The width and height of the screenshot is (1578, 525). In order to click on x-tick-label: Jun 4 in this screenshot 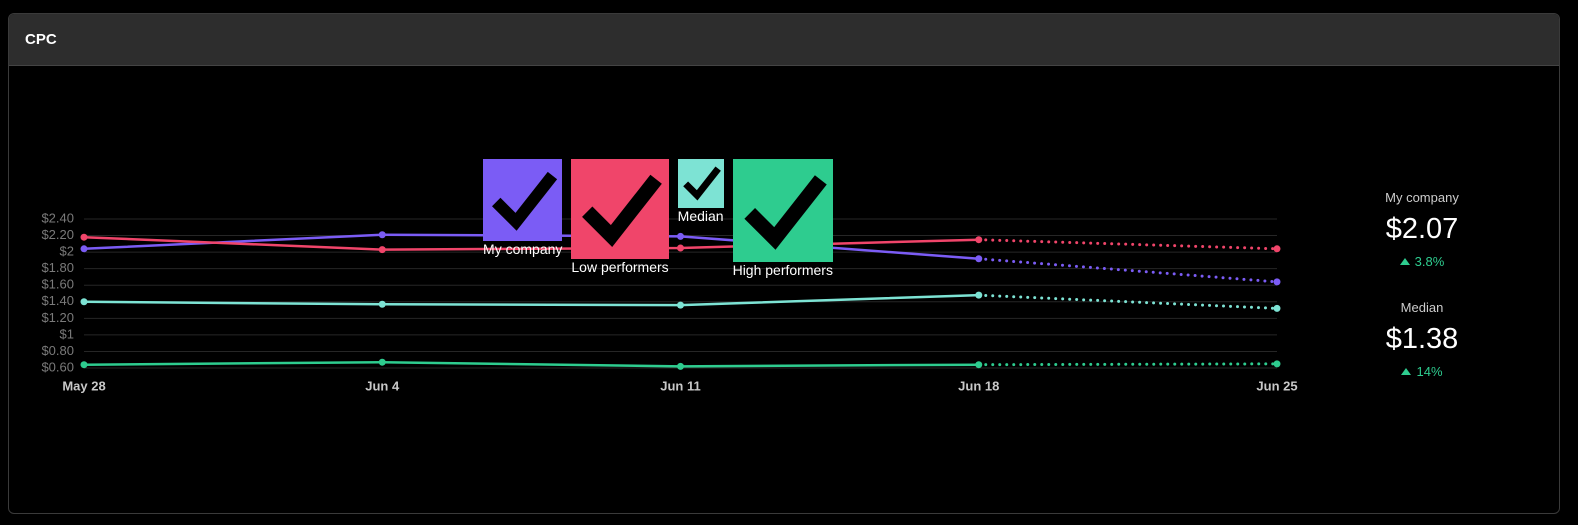, I will do `click(382, 385)`.